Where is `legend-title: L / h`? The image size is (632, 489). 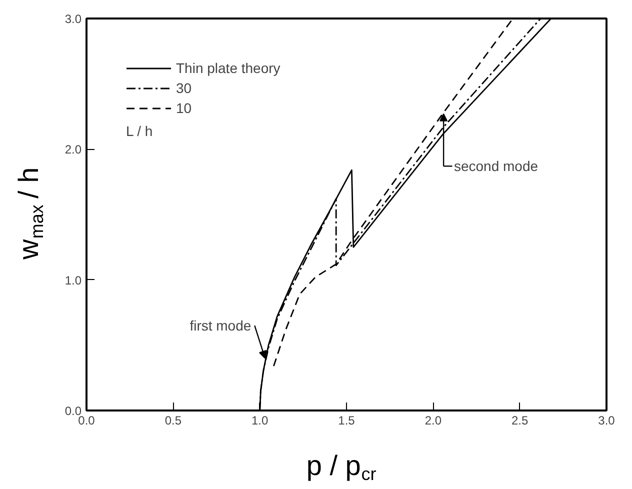 legend-title: L / h is located at coordinates (140, 131).